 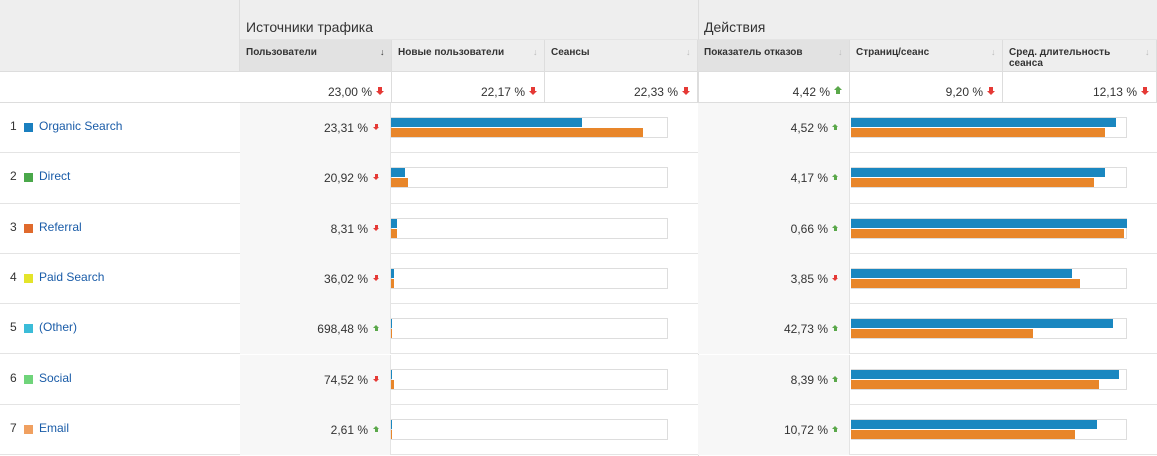 I want to click on total-value: 23,00 %, so click(x=349, y=92).